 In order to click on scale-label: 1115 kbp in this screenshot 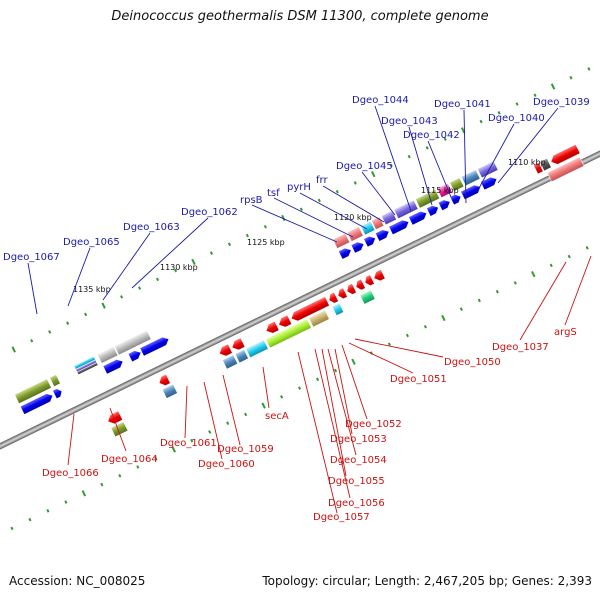, I will do `click(440, 190)`.